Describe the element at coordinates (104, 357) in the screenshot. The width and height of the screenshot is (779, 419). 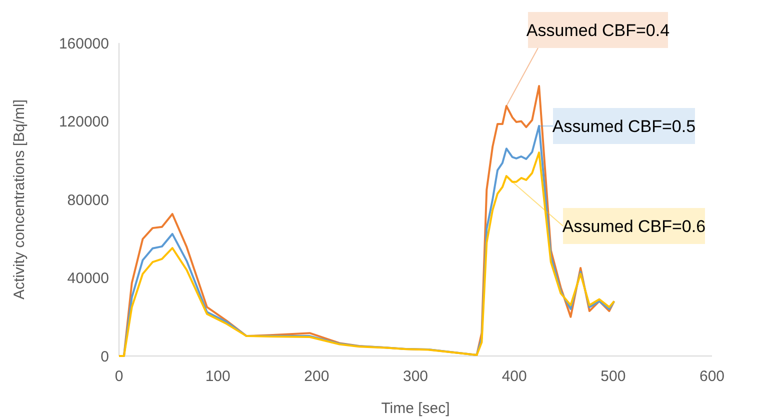
I see `y-tick-label: 0` at that location.